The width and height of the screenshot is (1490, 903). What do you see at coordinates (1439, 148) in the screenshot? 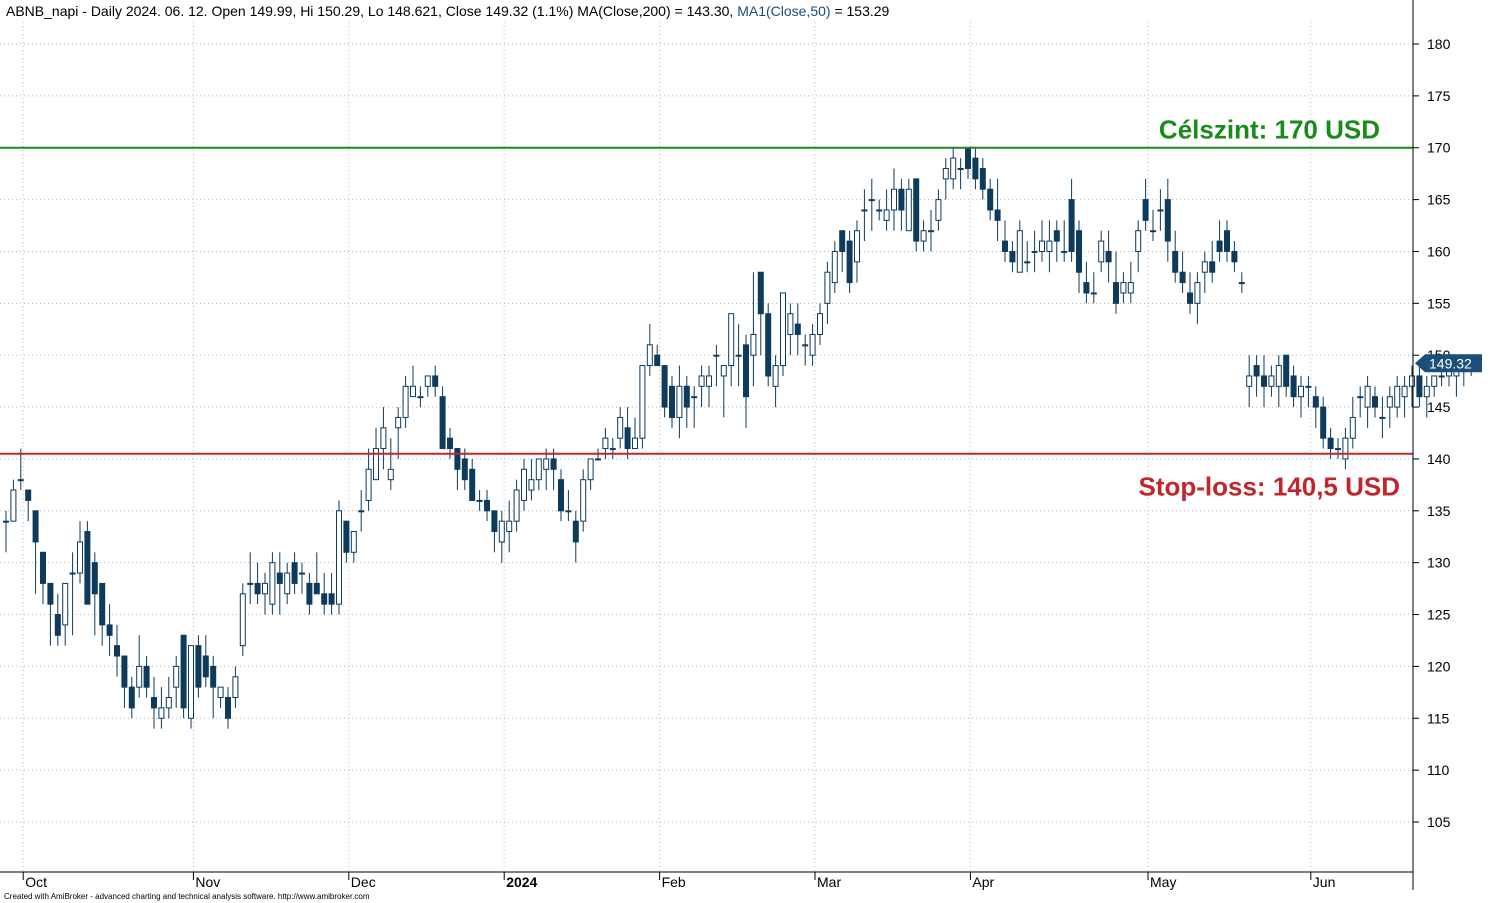
I see `y-tick-label: 170` at bounding box center [1439, 148].